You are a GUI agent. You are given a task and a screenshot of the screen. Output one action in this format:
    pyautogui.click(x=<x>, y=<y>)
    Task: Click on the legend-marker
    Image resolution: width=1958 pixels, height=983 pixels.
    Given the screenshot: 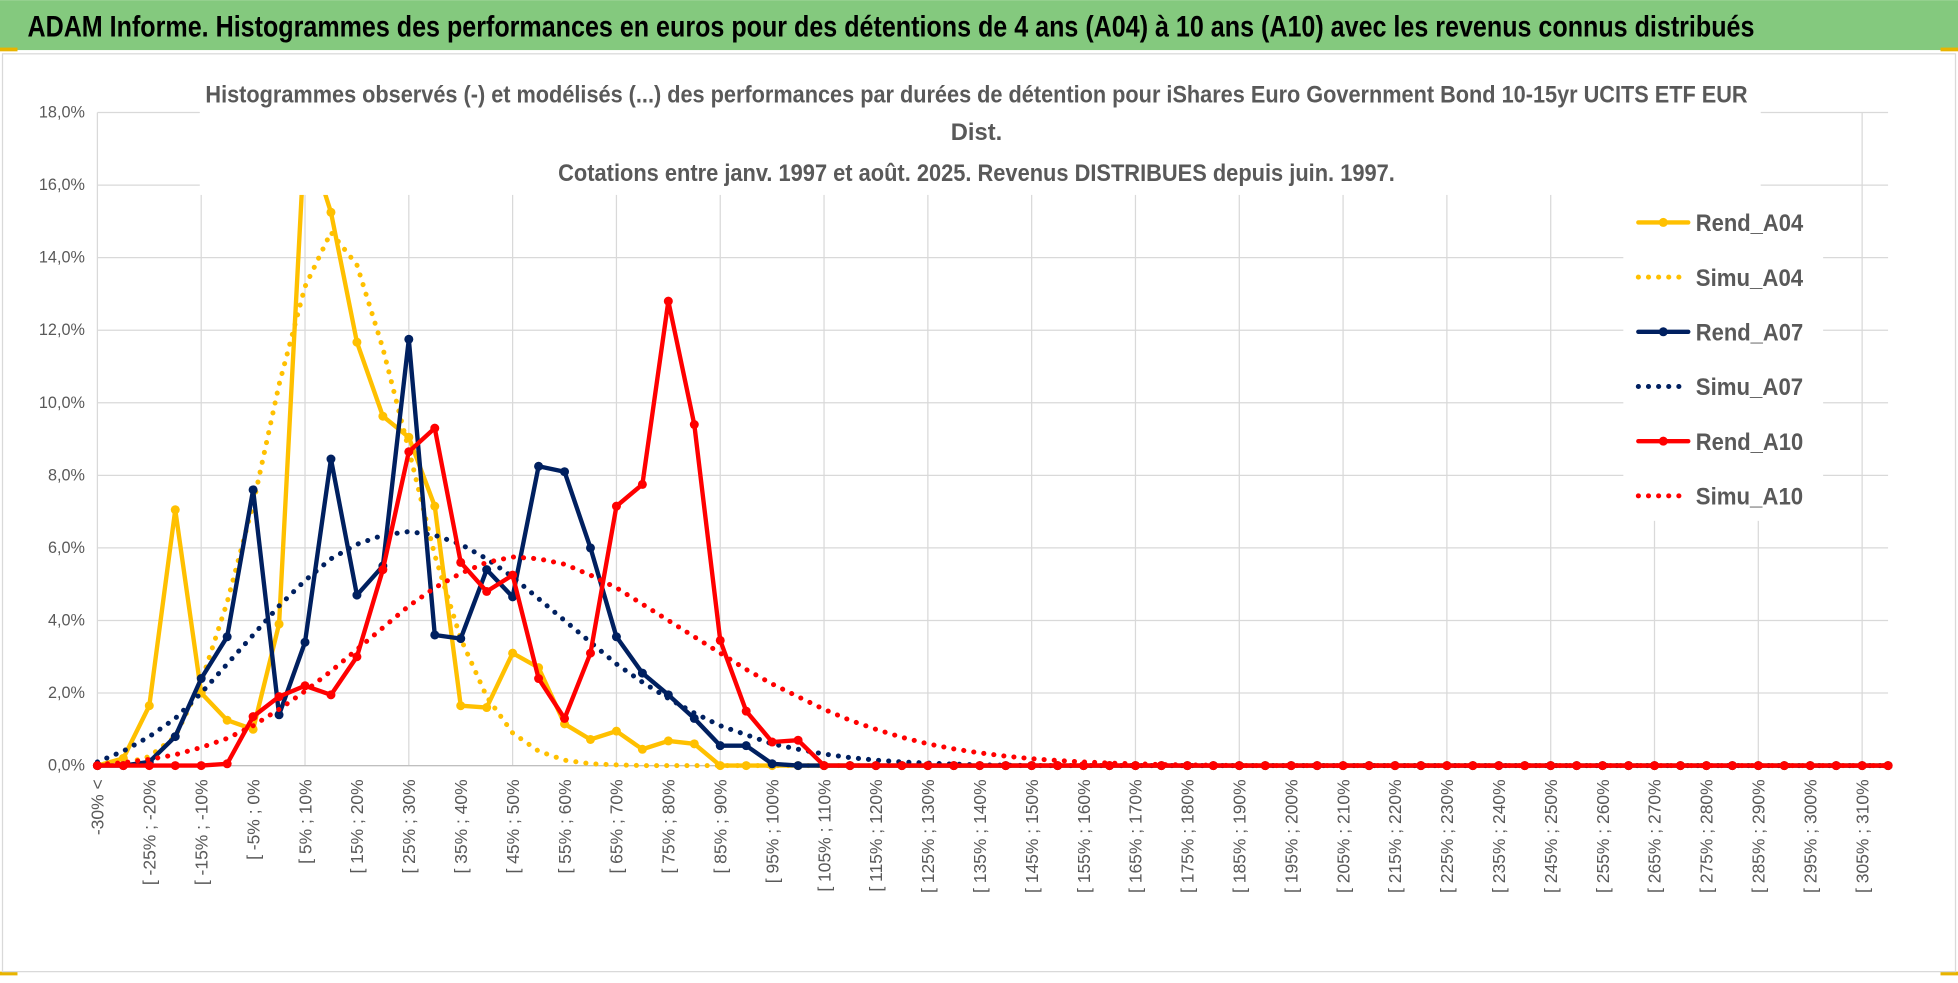 What is the action you would take?
    pyautogui.click(x=1663, y=332)
    